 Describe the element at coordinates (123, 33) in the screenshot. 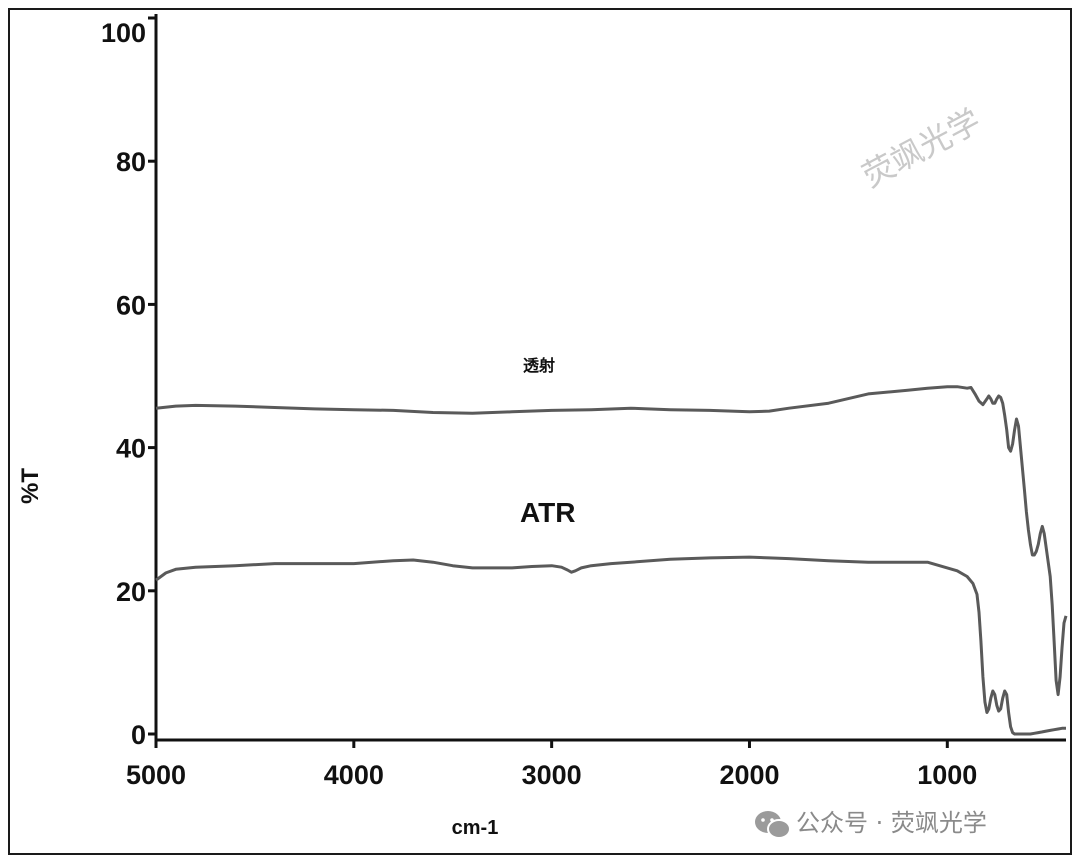

I see `y-tick-label: 100` at that location.